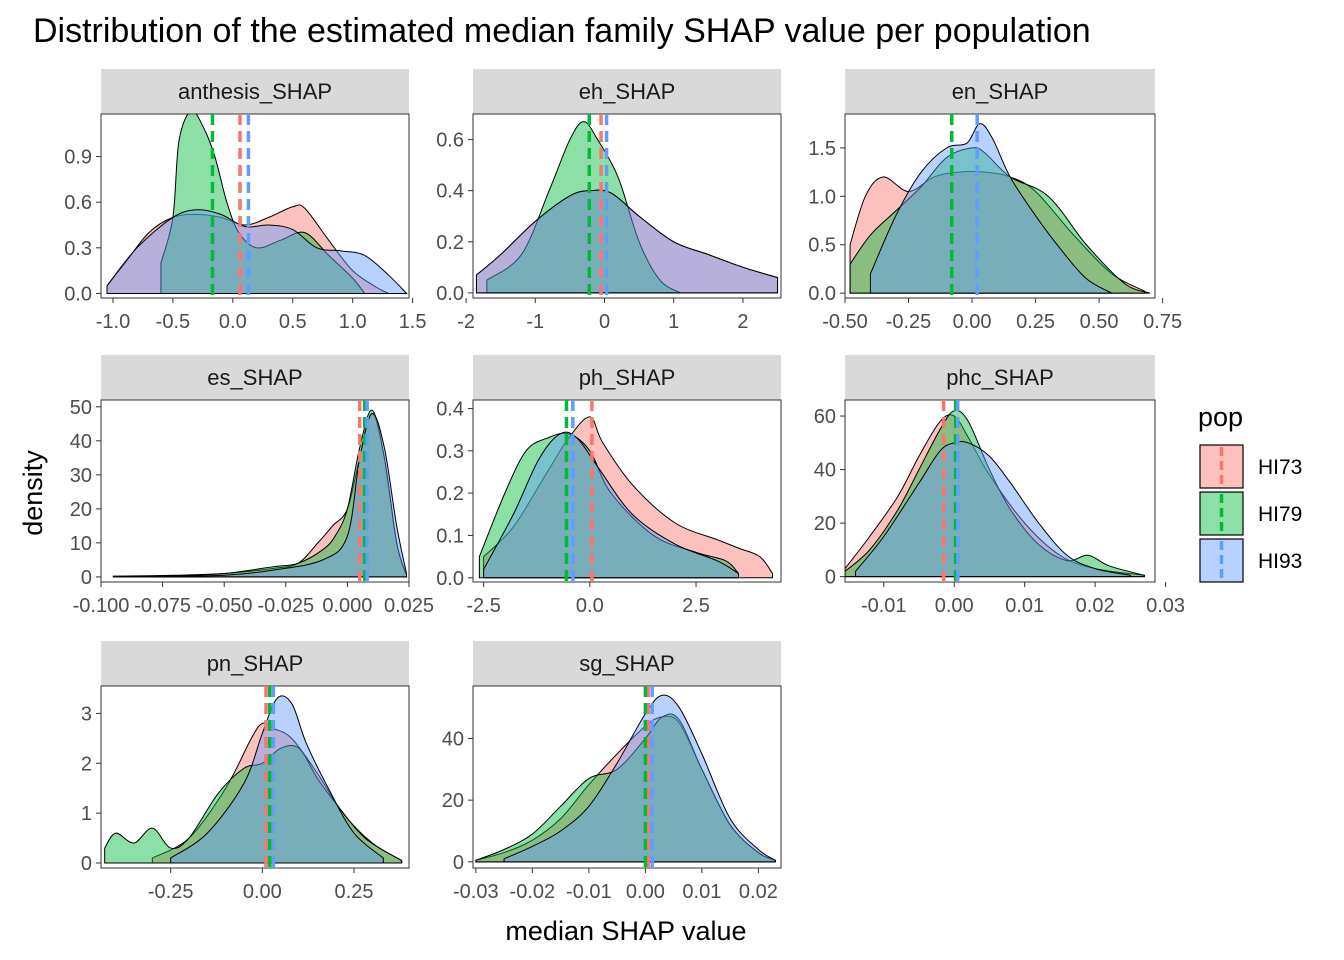 The width and height of the screenshot is (1344, 960). Describe the element at coordinates (450, 192) in the screenshot. I see `y-tick-label: 0.4` at that location.